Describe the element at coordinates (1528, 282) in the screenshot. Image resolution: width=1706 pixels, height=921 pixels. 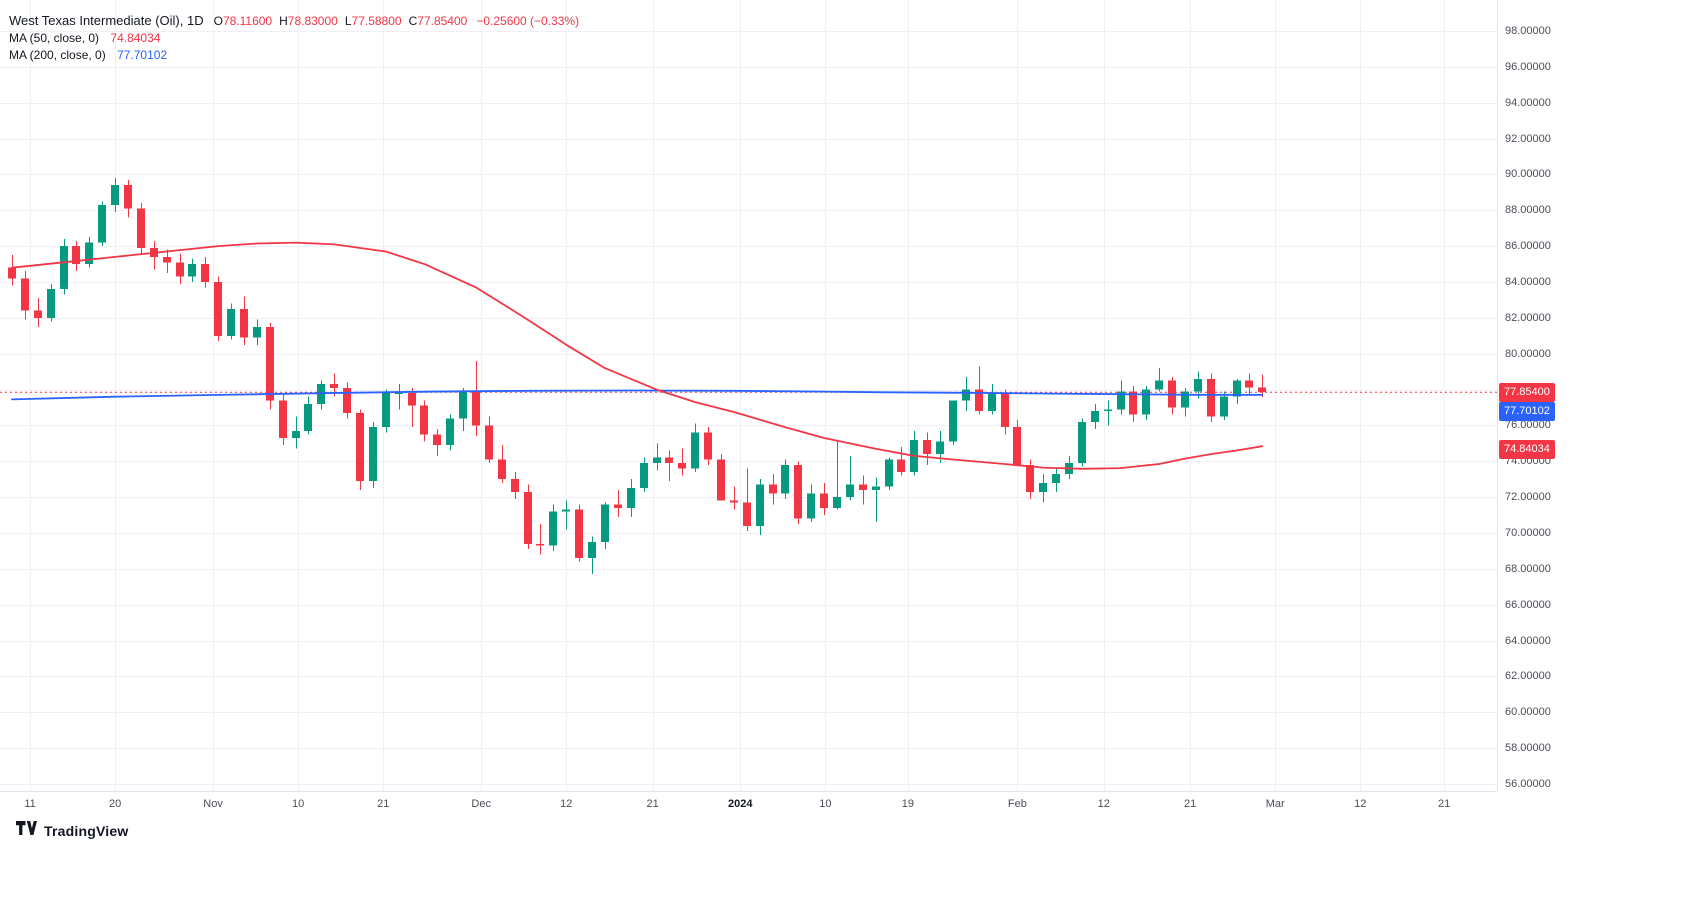
I see `price-tick-label: 84.00000` at that location.